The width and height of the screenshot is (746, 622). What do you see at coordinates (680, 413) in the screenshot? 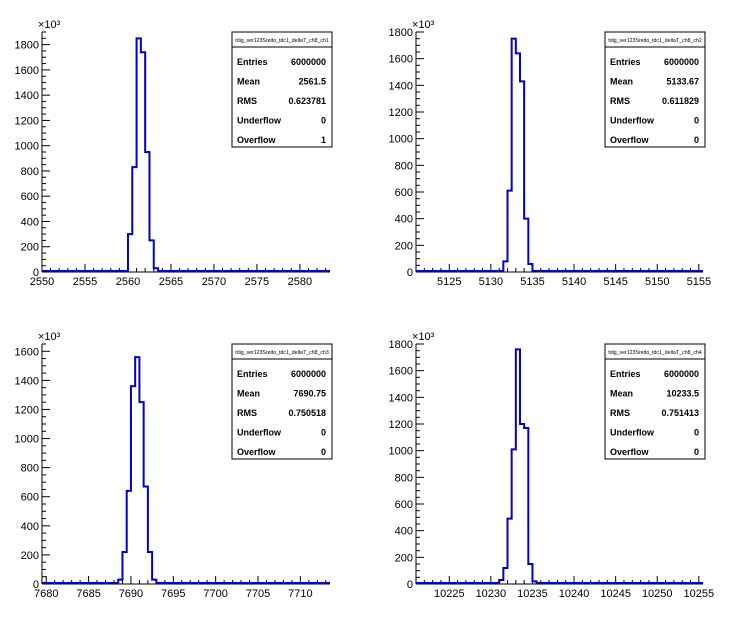
I see `stats-value: 0.751413` at bounding box center [680, 413].